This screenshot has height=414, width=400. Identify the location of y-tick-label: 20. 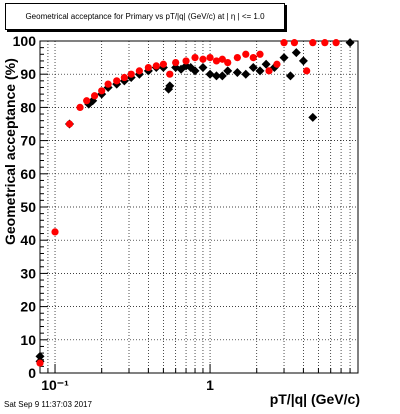
(28, 307).